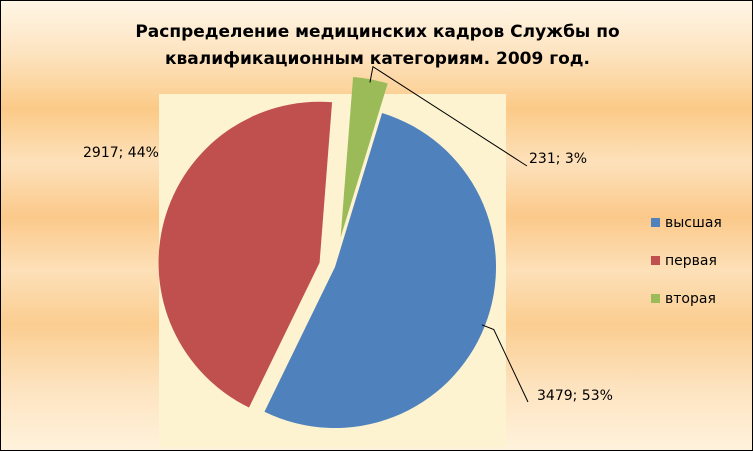 The height and width of the screenshot is (452, 753). What do you see at coordinates (690, 298) in the screenshot?
I see `legend-label-vtoraya: вторая` at bounding box center [690, 298].